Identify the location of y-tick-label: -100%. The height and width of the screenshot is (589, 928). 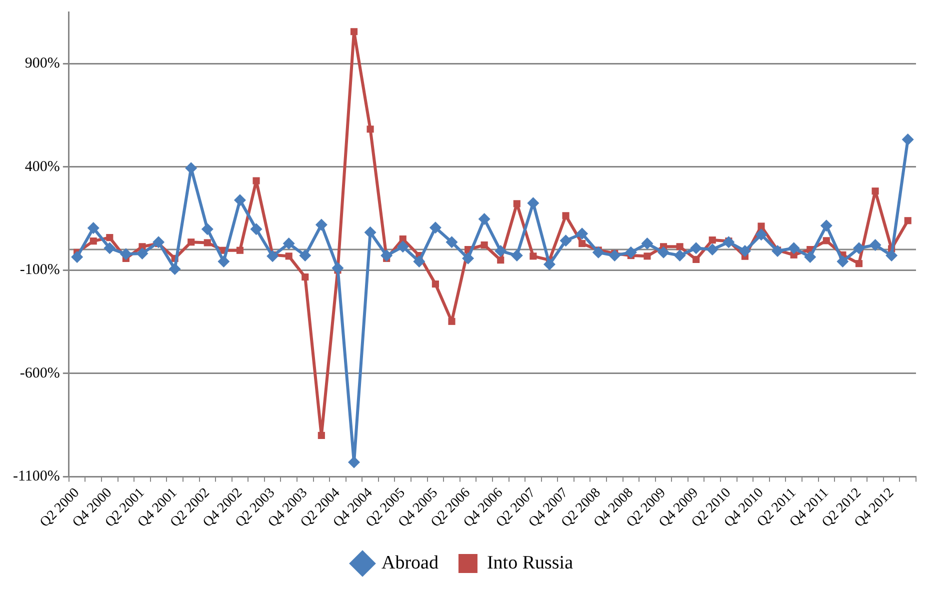
(40, 270).